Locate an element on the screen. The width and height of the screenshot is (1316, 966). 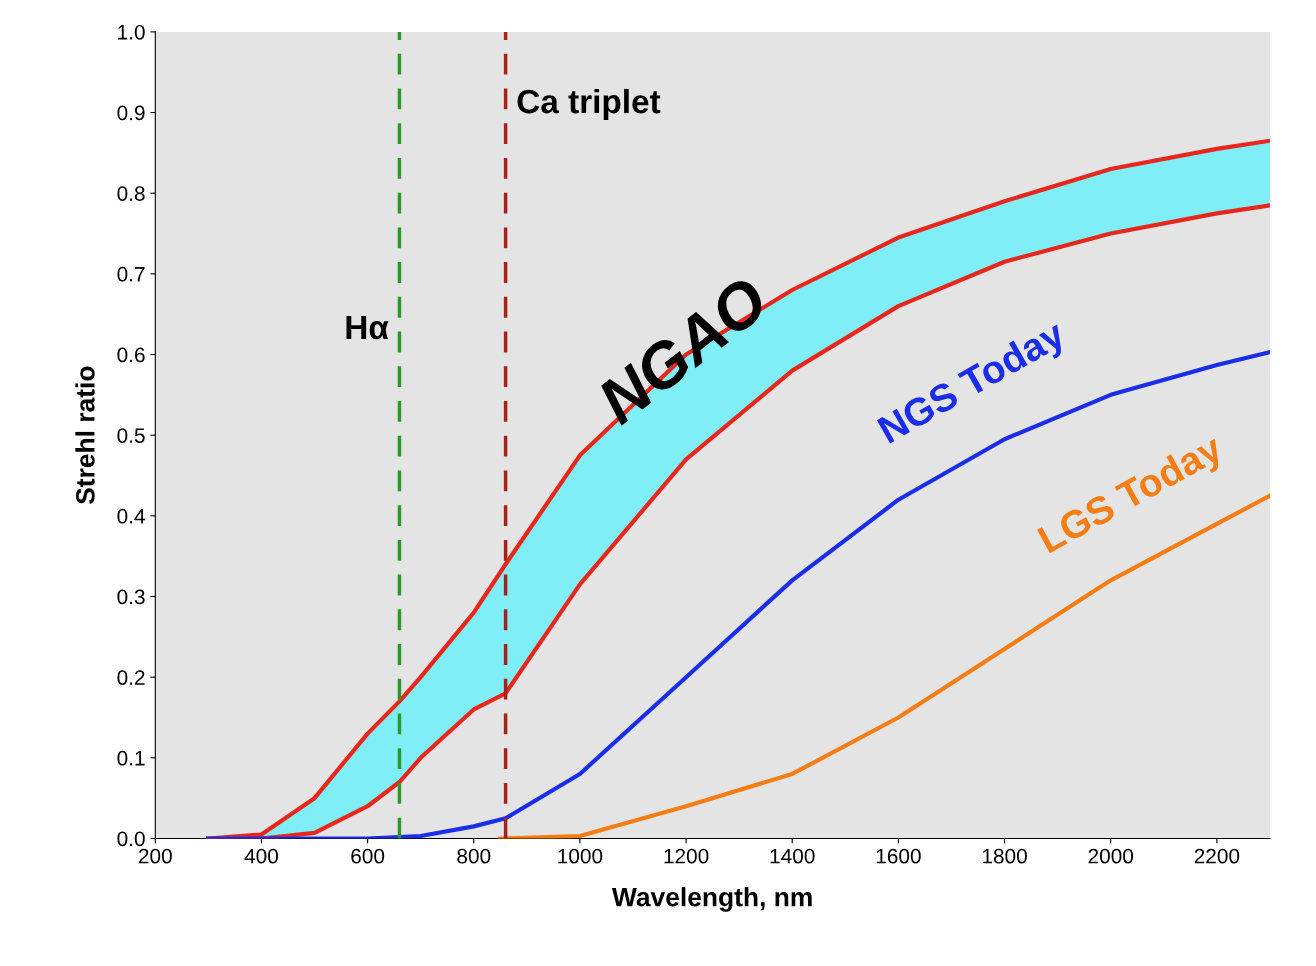
y-tick-label: 0.0 is located at coordinates (131, 839).